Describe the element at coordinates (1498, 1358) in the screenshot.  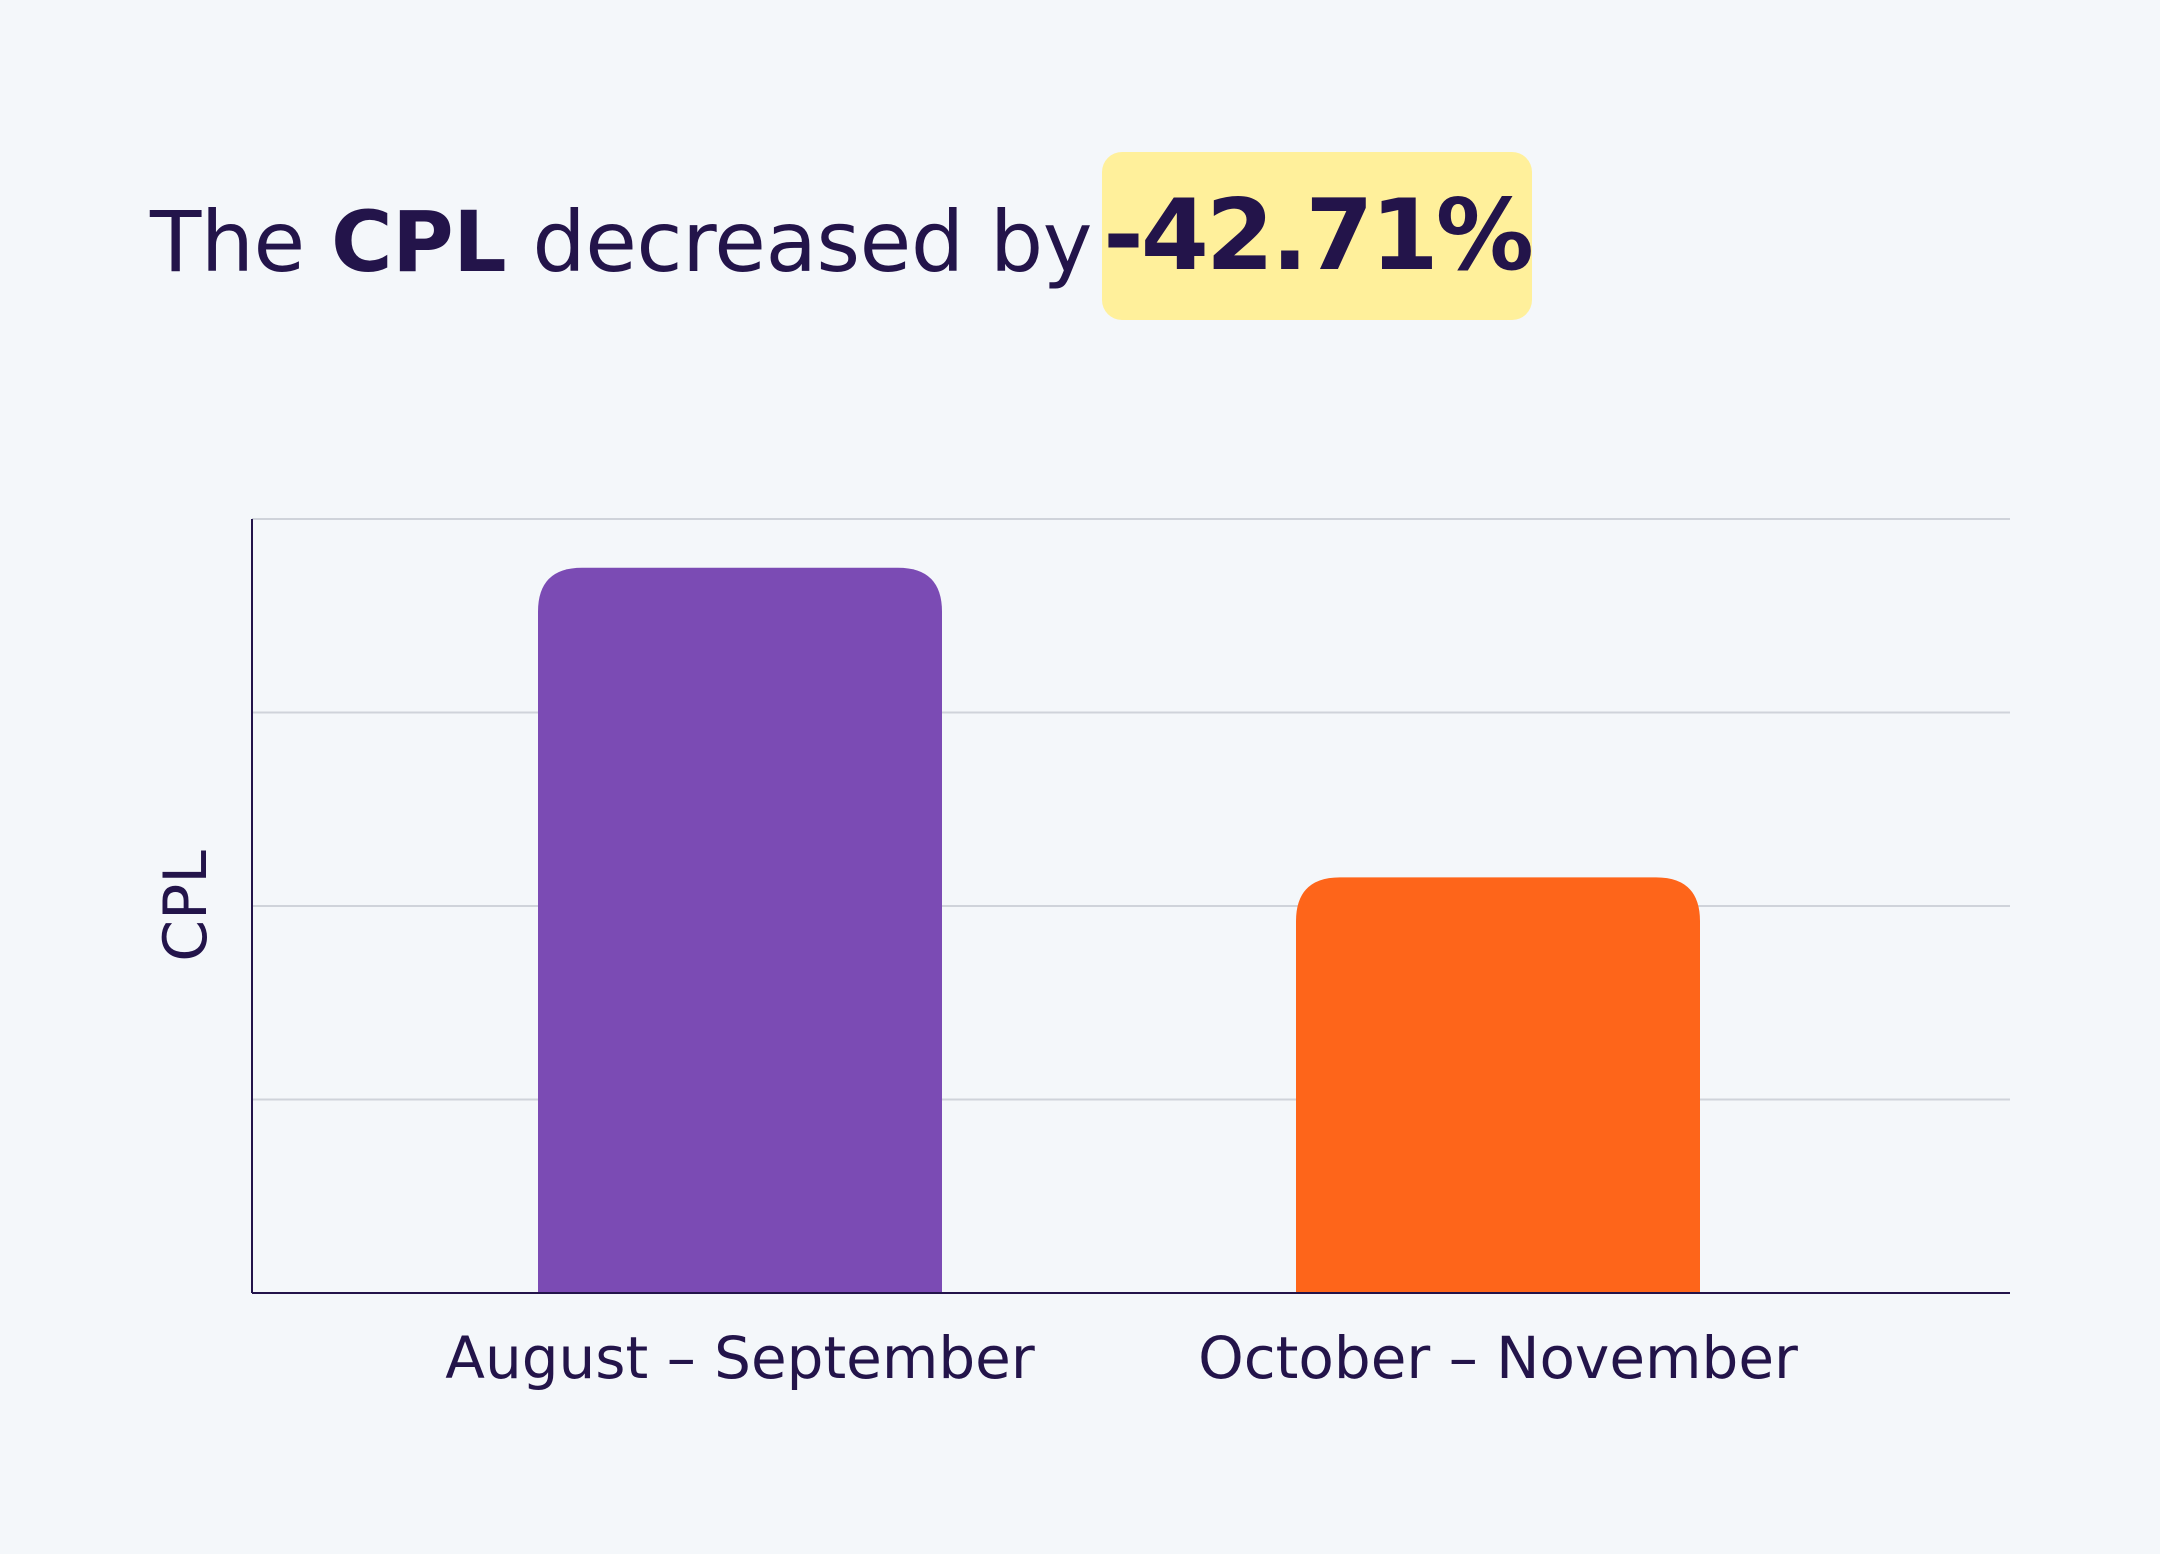
I see `x-tick-label-1: October – November` at that location.